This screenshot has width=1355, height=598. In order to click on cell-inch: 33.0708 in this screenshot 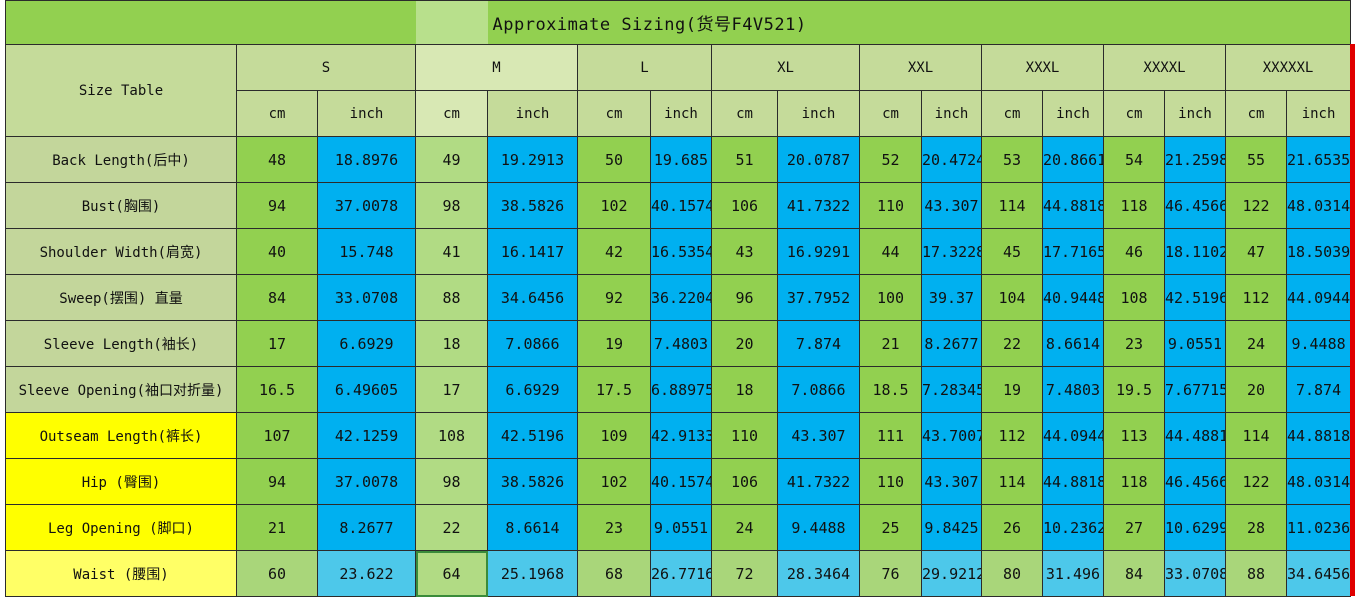, I will do `click(1195, 573)`.